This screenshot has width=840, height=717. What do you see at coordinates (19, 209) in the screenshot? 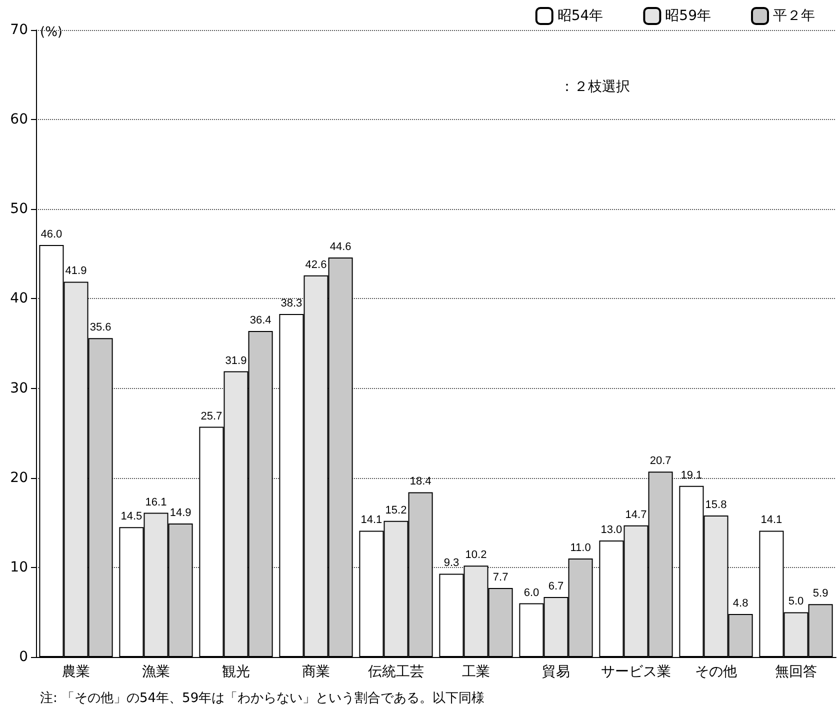
I see `y-tick-label: 50` at bounding box center [19, 209].